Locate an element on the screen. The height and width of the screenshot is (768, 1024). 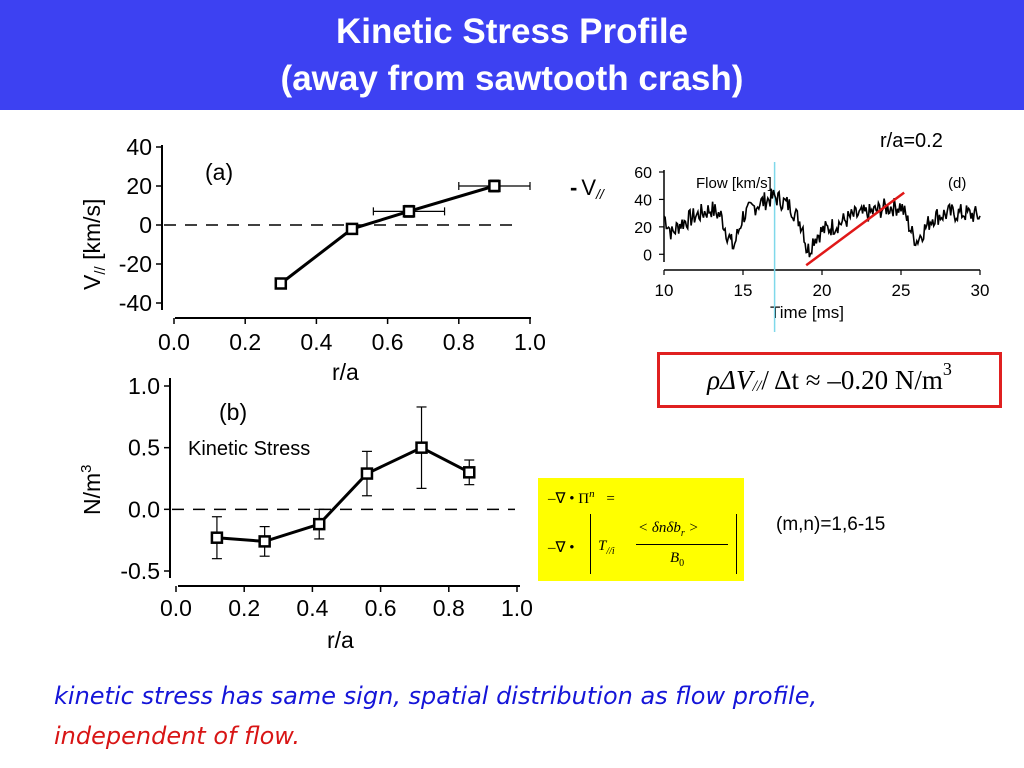
flow-trace is located at coordinates (822, 223).